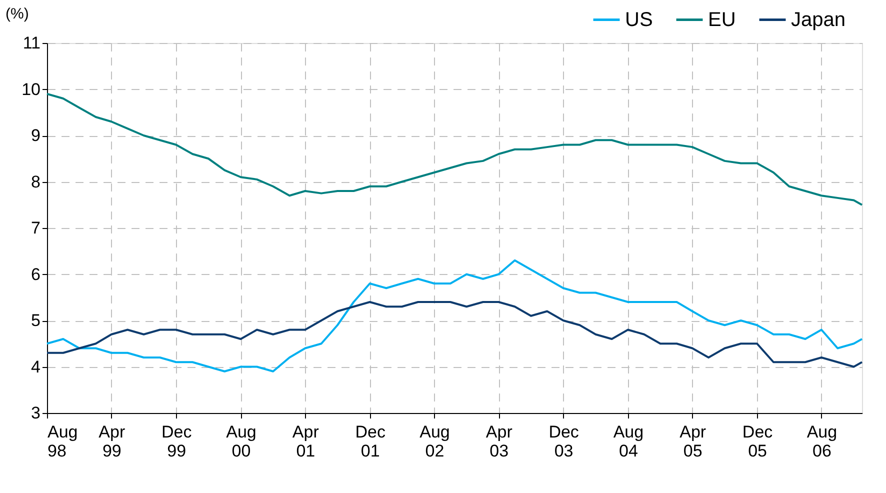 This screenshot has width=886, height=493. I want to click on x-tick-label: Apr 01, so click(306, 441).